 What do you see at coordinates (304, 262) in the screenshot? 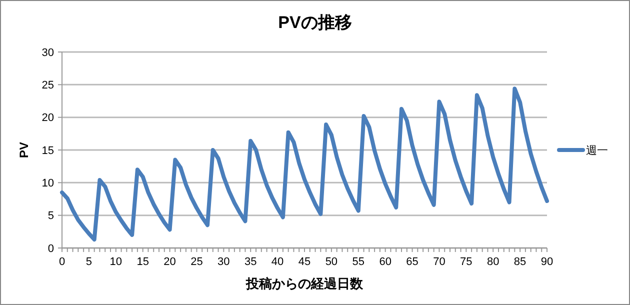
I see `x-tick-label: 45` at bounding box center [304, 262].